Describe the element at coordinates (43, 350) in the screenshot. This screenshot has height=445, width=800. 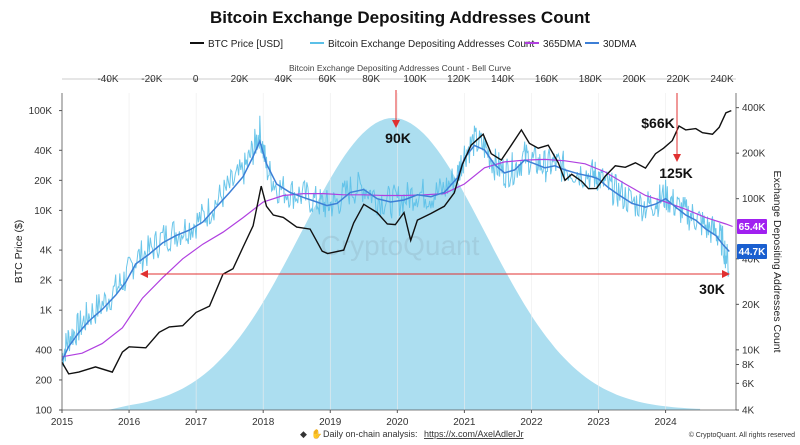
I see `left-tick-label: 400` at that location.